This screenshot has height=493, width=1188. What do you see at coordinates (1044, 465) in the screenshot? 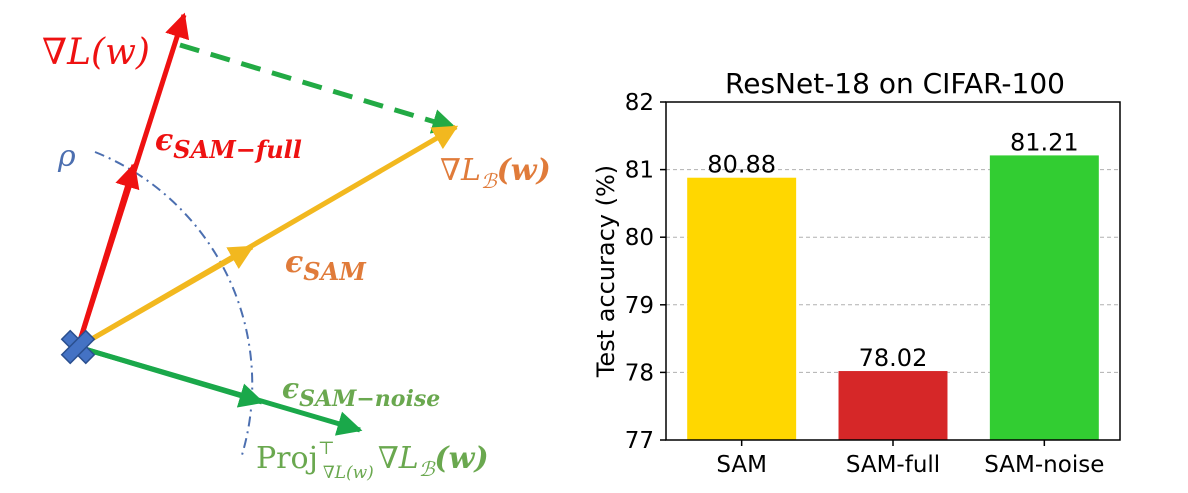
I see `x-tick-label: SAM-noise` at bounding box center [1044, 465].